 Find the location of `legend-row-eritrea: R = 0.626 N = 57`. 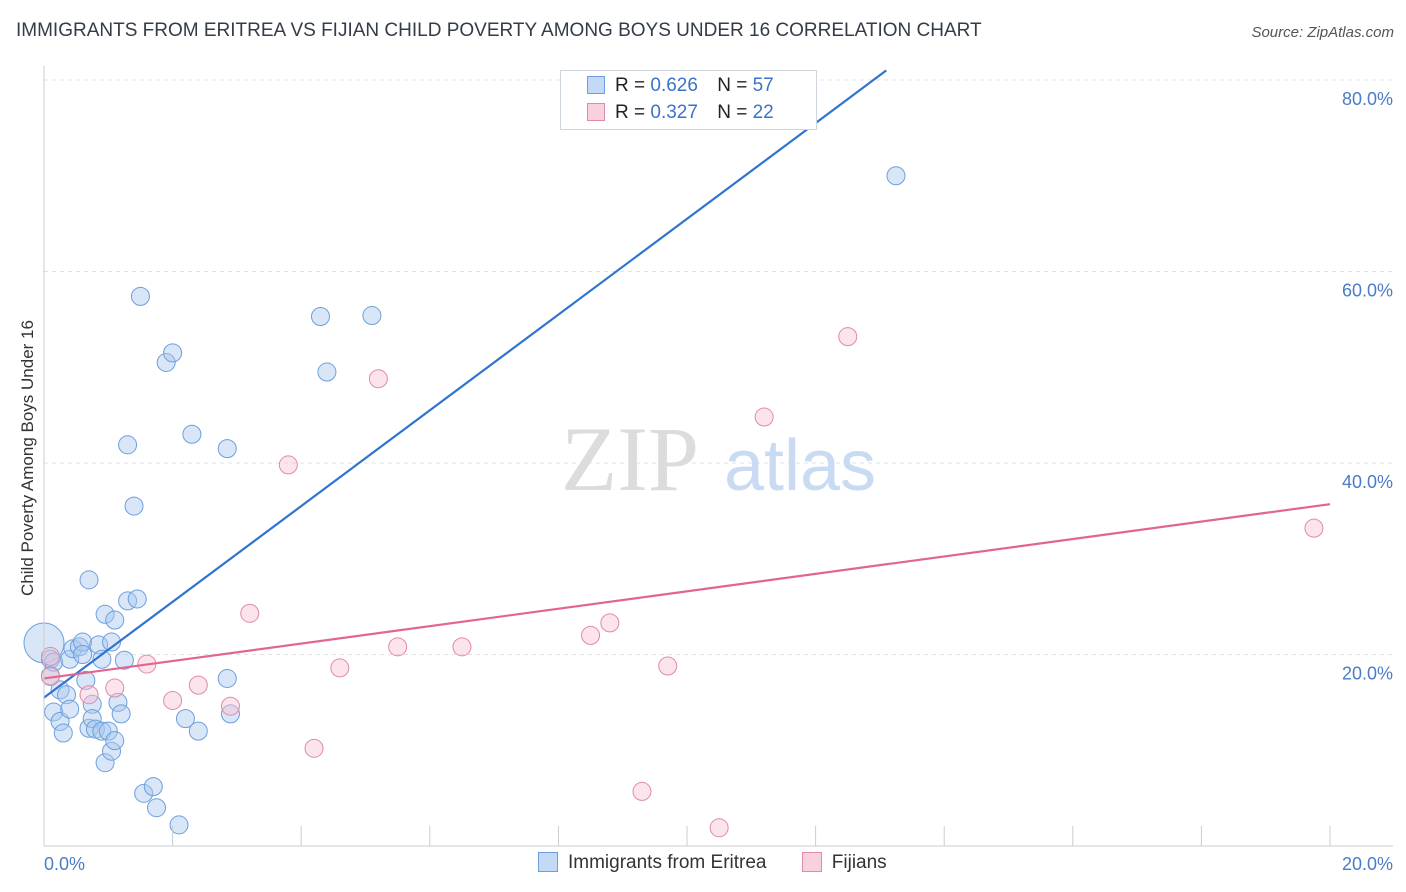

legend-row-eritrea: R = 0.626 N = 57 is located at coordinates (680, 87).